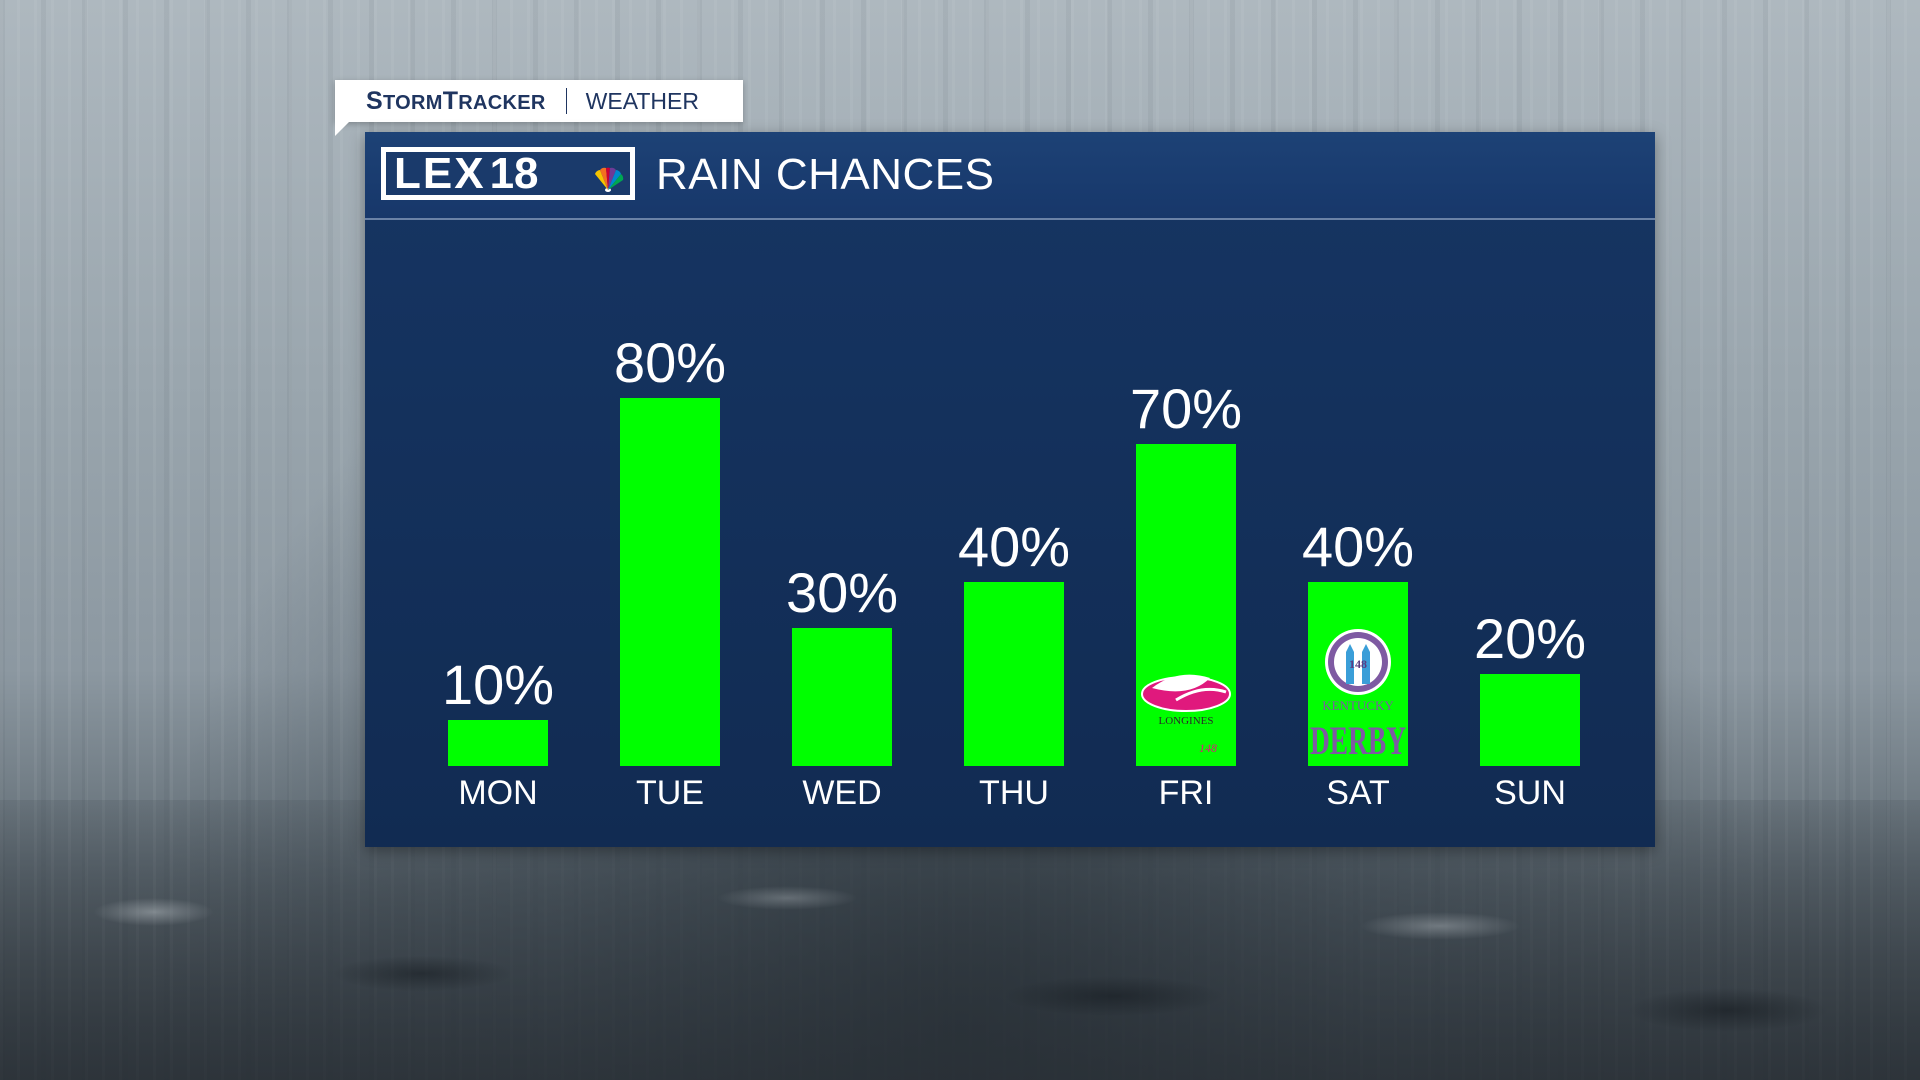  Describe the element at coordinates (642, 100) in the screenshot. I see `weather-label: WEATHER` at that location.